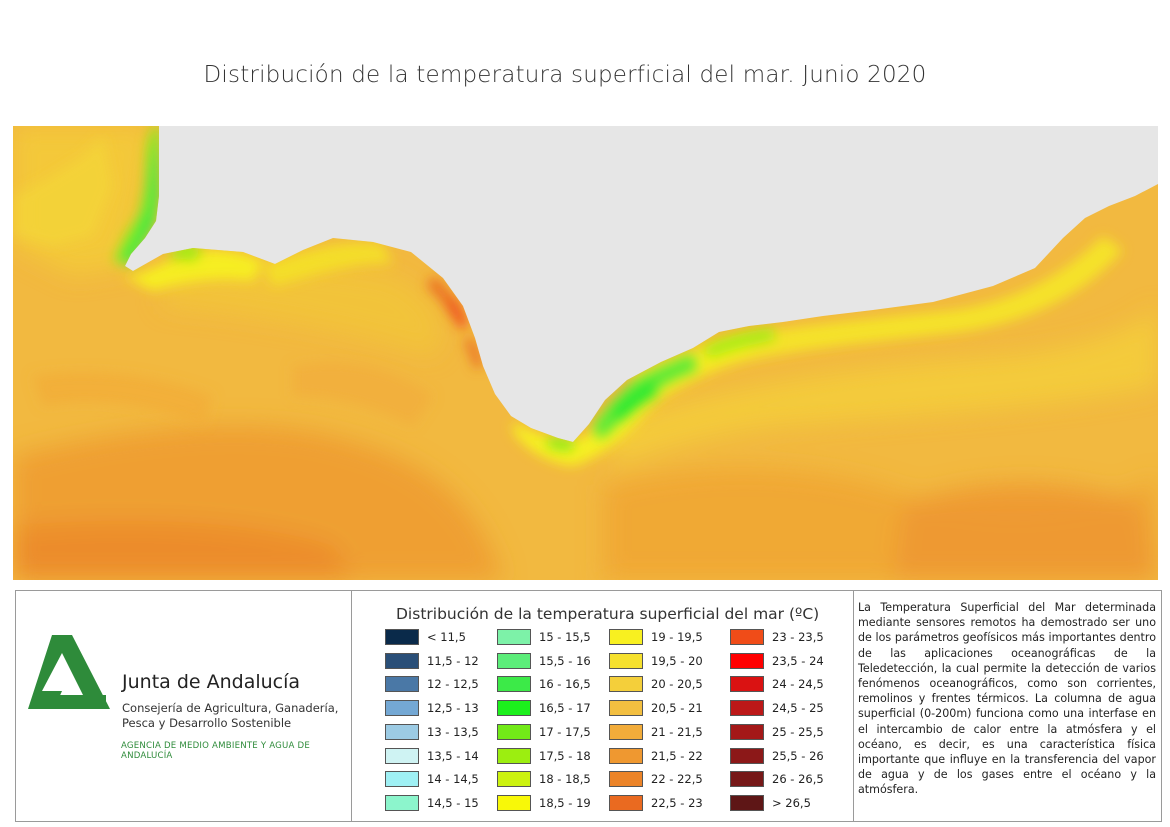  I want to click on legend-label: 18 - 18,5, so click(565, 779).